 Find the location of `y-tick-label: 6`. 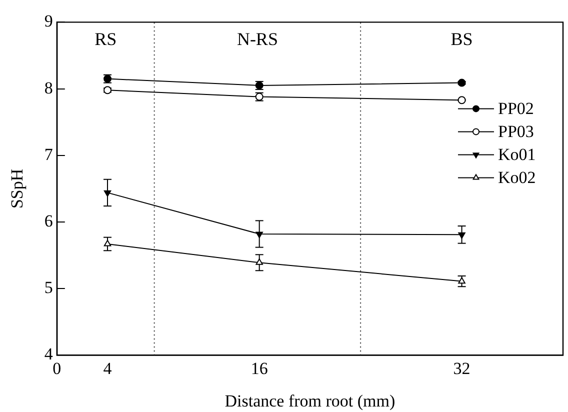

y-tick-label: 6 is located at coordinates (48, 220).